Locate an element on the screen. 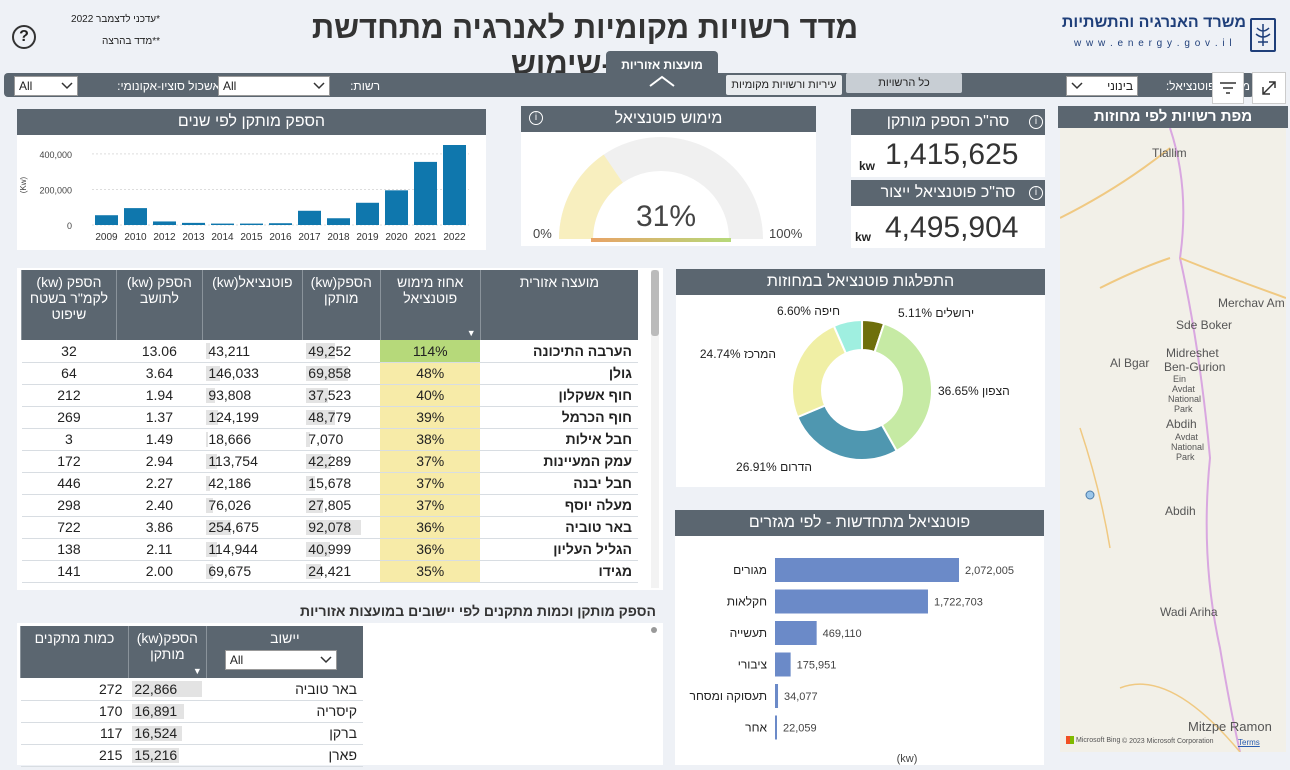  col-settlement: יישוב All is located at coordinates (284, 652).